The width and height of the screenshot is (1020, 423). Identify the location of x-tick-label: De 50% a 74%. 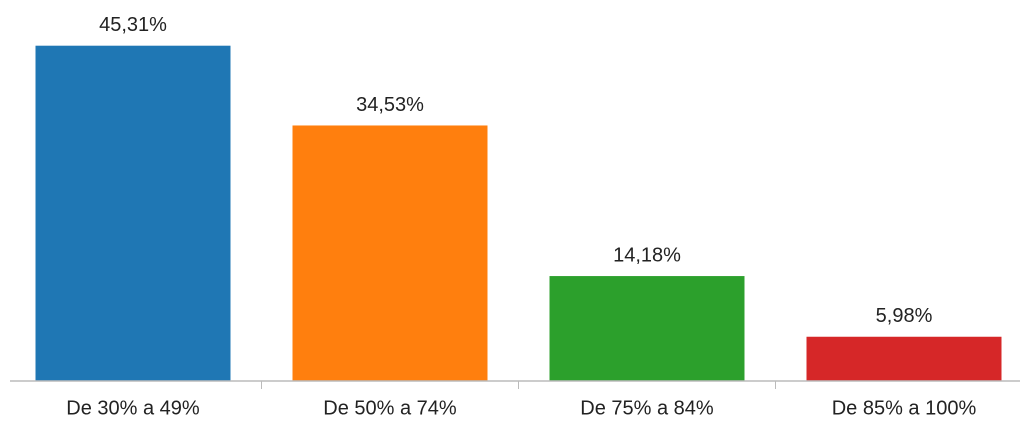
(390, 408).